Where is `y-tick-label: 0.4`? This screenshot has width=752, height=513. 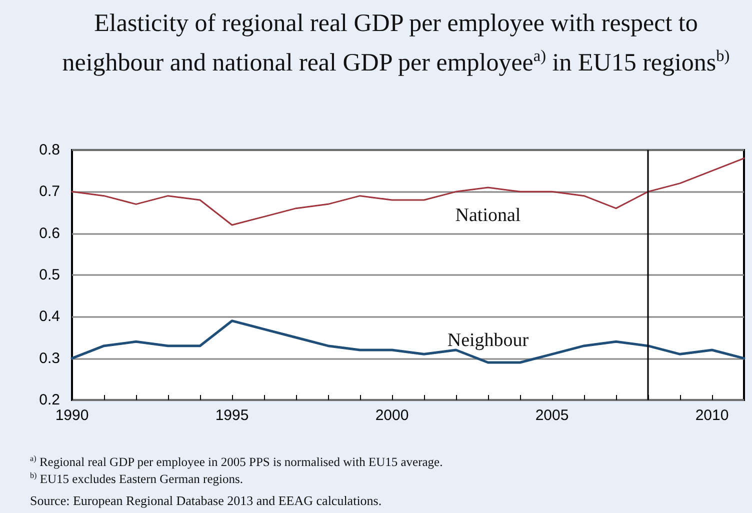 y-tick-label: 0.4 is located at coordinates (49, 317).